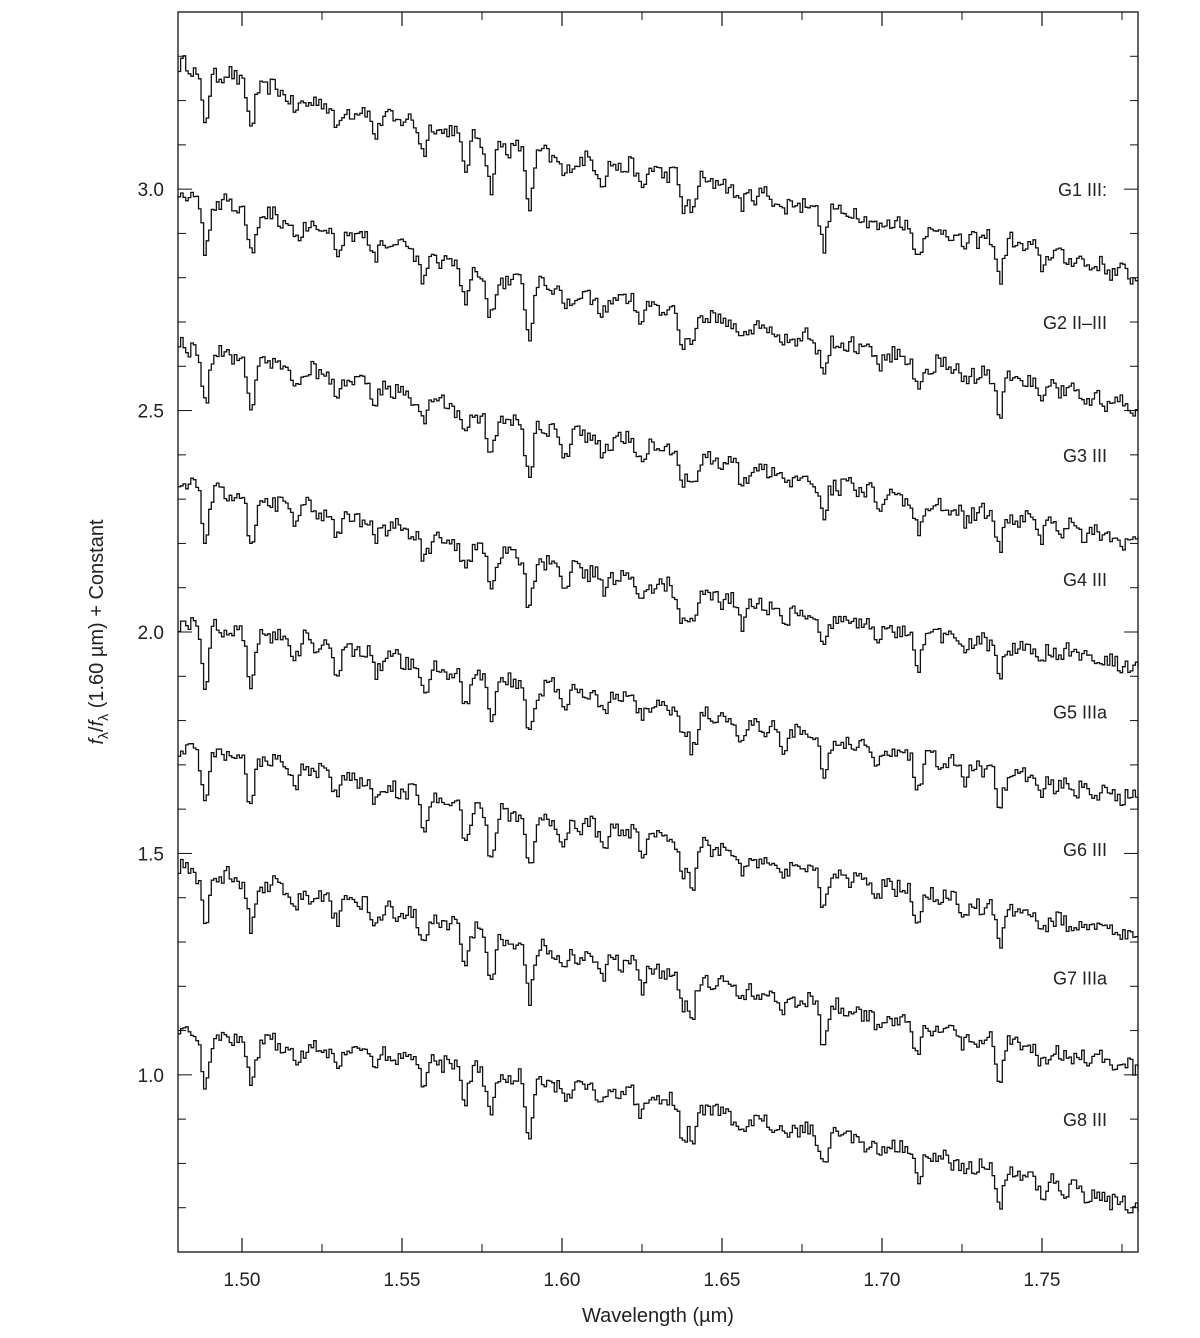 This screenshot has height=1338, width=1200. Describe the element at coordinates (151, 412) in the screenshot. I see `y-tick-label: 2.5` at that location.